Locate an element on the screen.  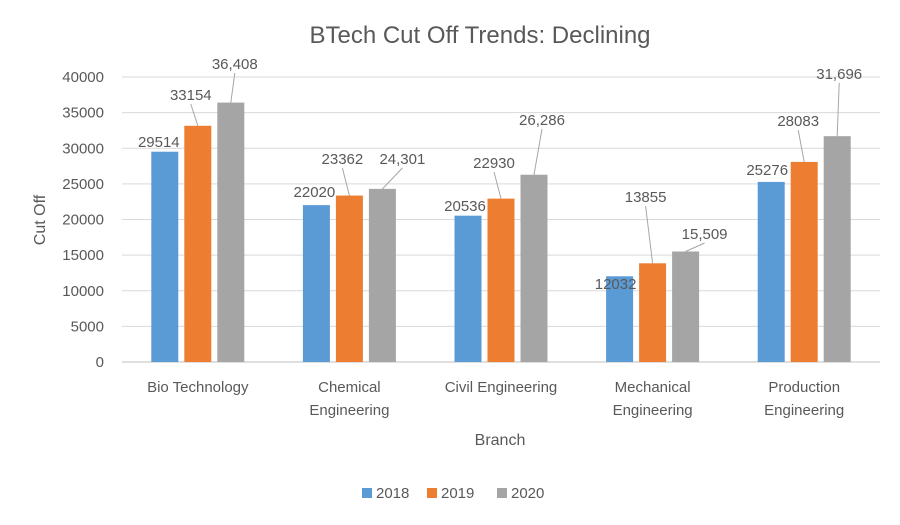
y-axis-title: Cut Off is located at coordinates (40, 219).